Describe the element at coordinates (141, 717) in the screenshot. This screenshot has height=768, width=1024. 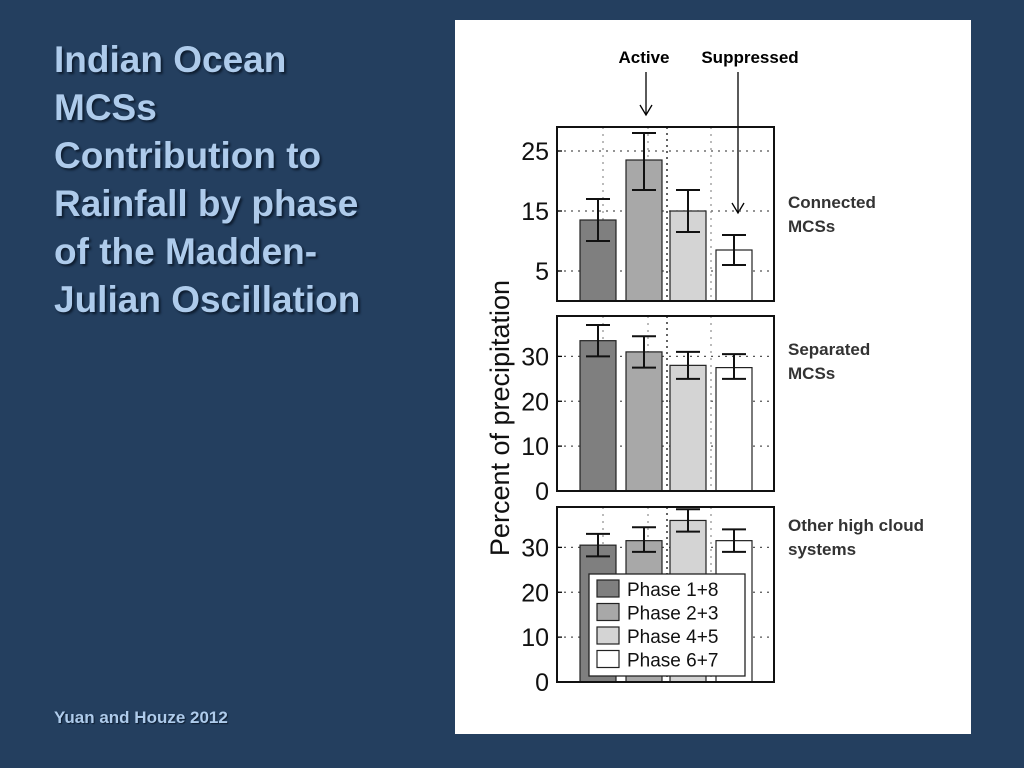
I see `citation: Yuan and Houze 2012` at that location.